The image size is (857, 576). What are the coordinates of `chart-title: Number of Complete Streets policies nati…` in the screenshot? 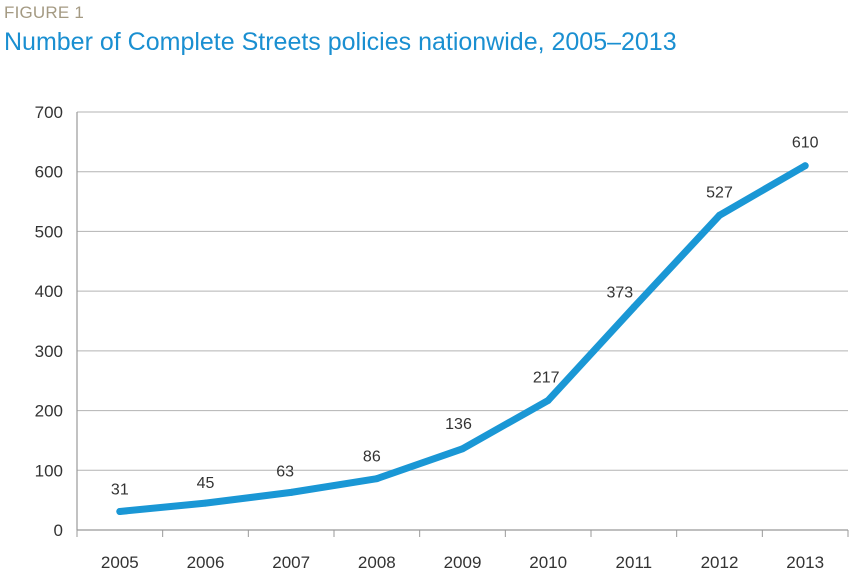 It's located at (340, 42).